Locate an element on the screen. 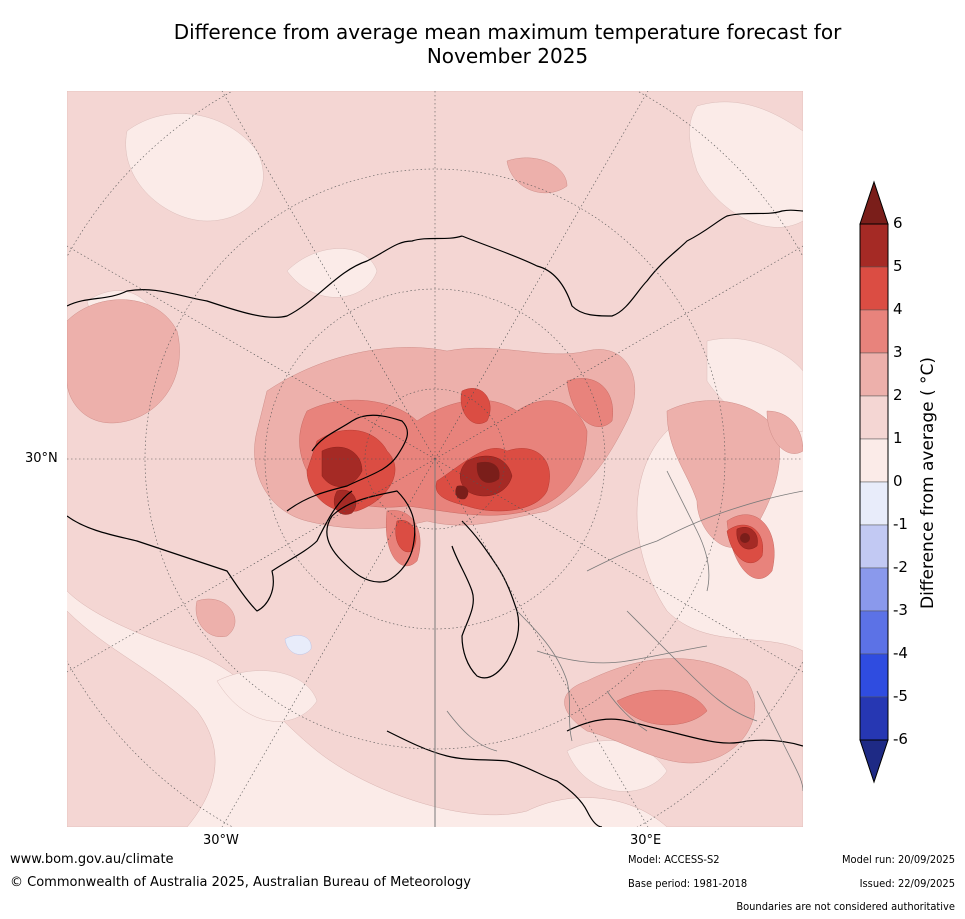  colorbar-tick-label: -1 is located at coordinates (900, 524).